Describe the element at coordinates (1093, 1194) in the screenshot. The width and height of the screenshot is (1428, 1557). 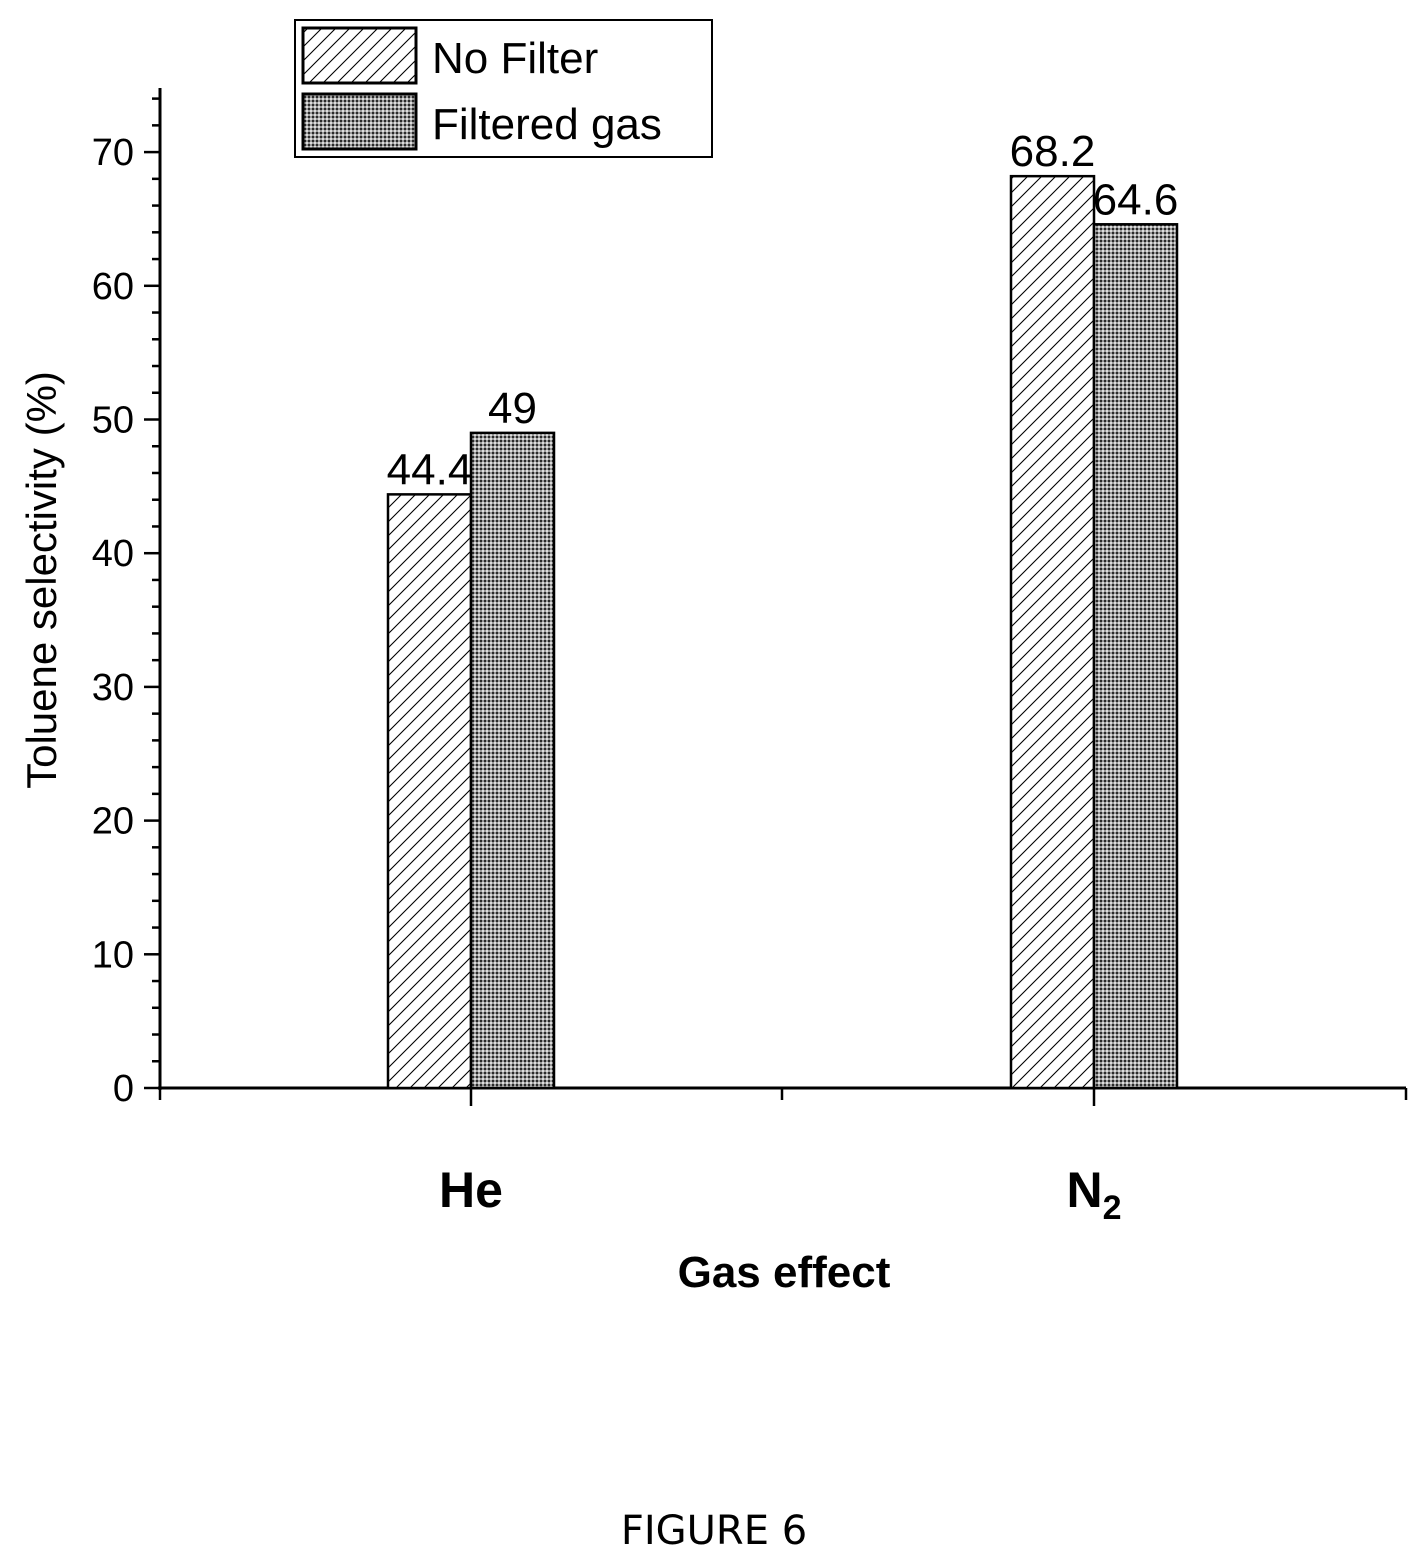
I see `x-tick-label: N2` at that location.